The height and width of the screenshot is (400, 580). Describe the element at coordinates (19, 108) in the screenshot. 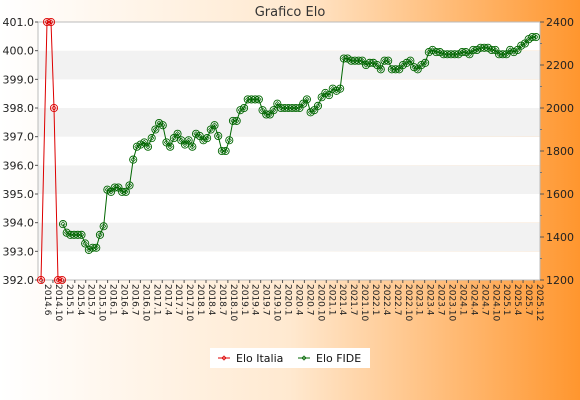

I see `y-left-tick-label: 398.0` at that location.